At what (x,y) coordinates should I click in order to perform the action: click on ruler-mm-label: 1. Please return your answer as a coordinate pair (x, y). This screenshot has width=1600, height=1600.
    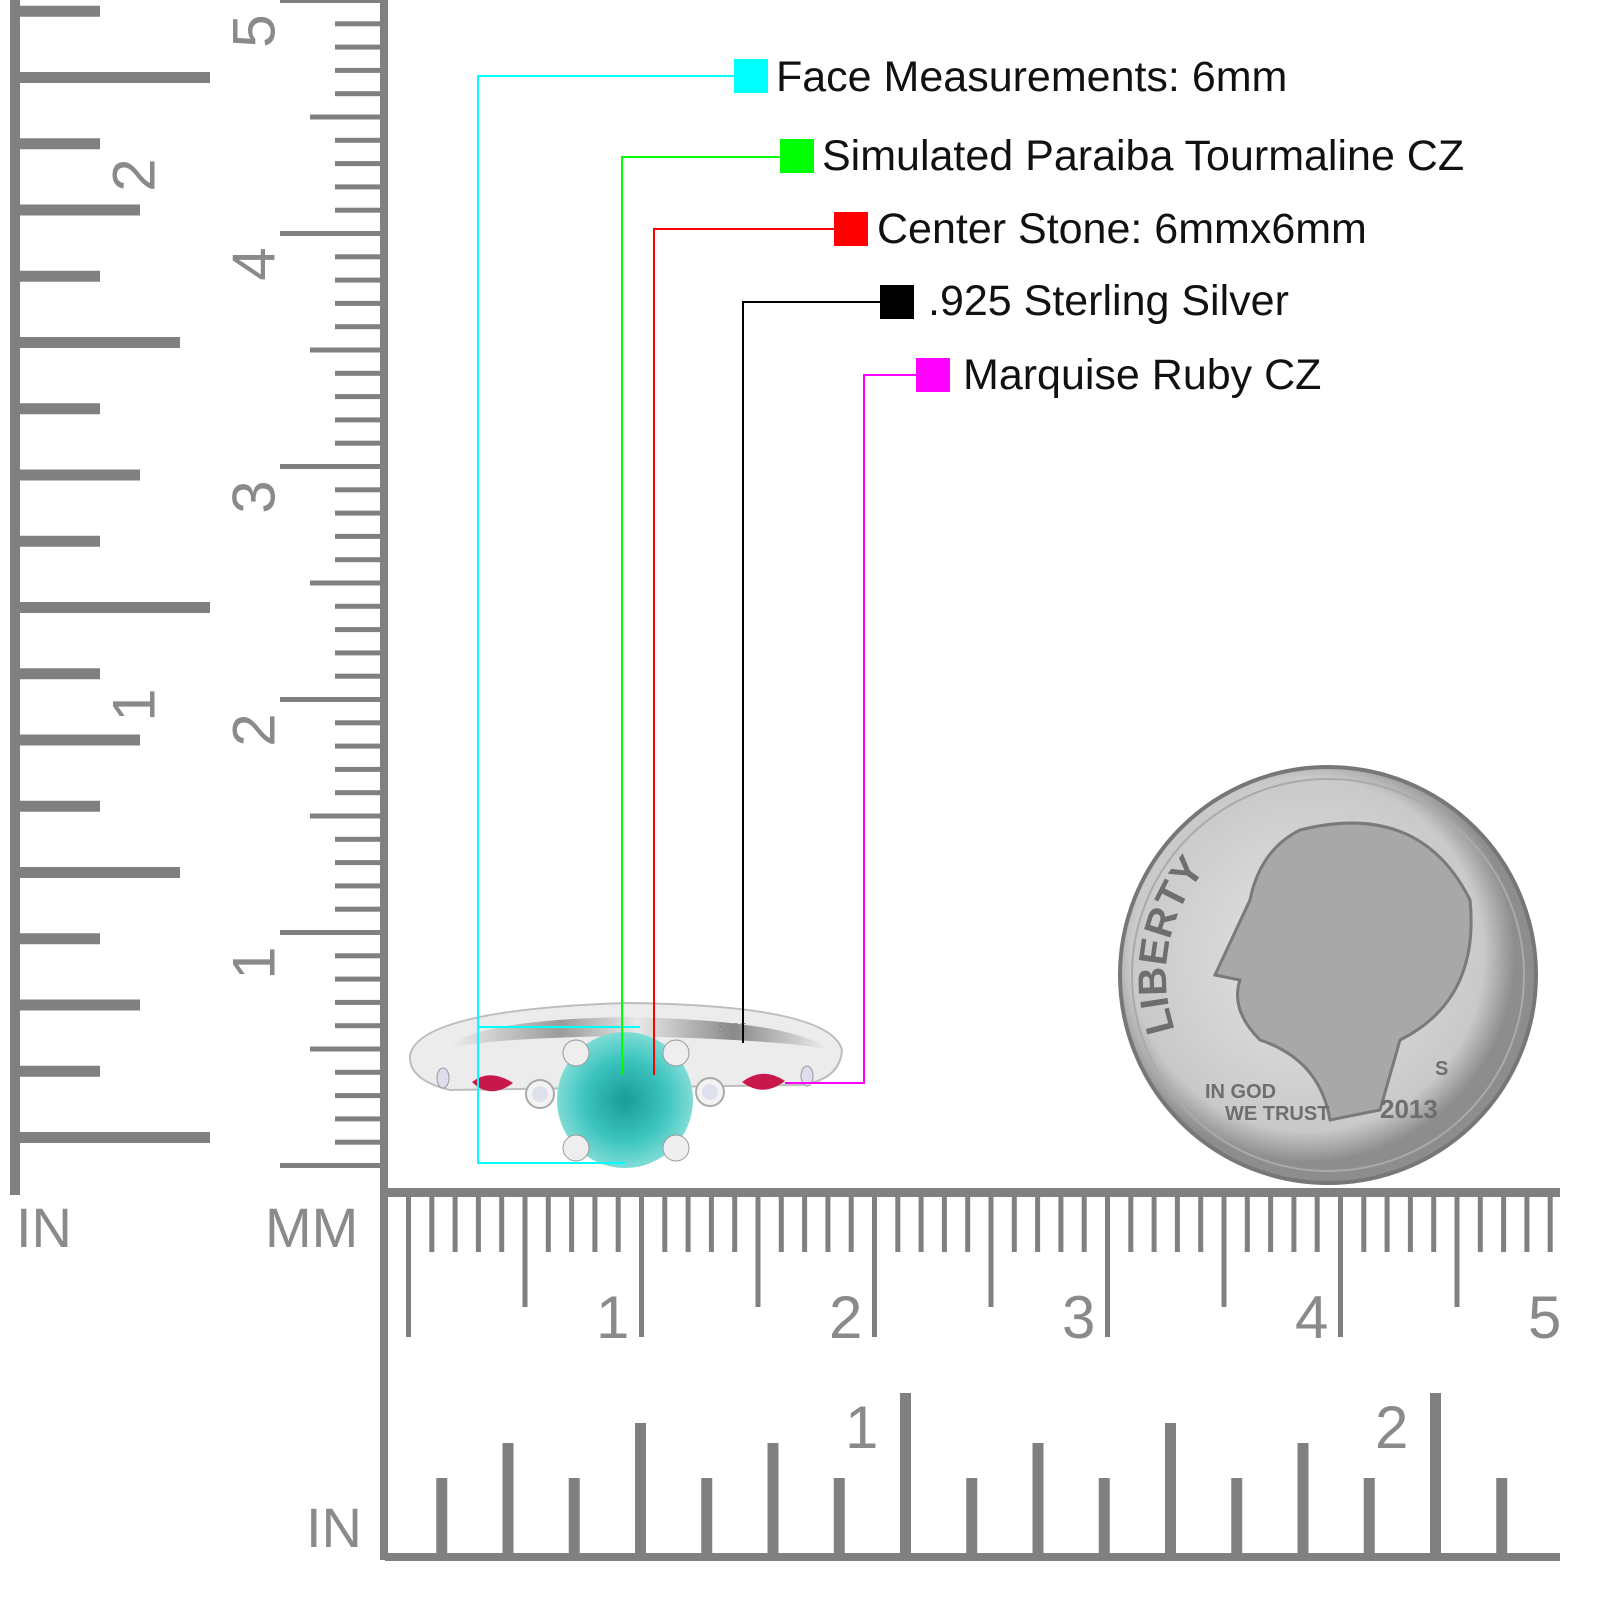
    Looking at the image, I should click on (254, 963).